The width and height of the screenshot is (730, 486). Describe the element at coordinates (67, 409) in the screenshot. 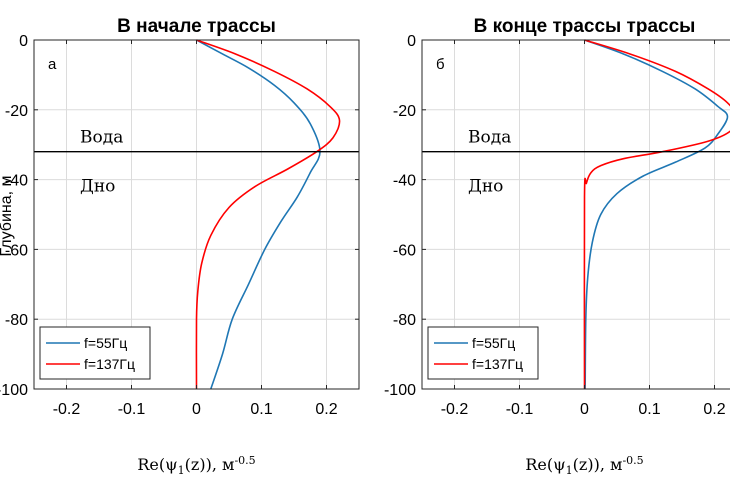

I see `x-tick-label-a-0: -0.2` at that location.